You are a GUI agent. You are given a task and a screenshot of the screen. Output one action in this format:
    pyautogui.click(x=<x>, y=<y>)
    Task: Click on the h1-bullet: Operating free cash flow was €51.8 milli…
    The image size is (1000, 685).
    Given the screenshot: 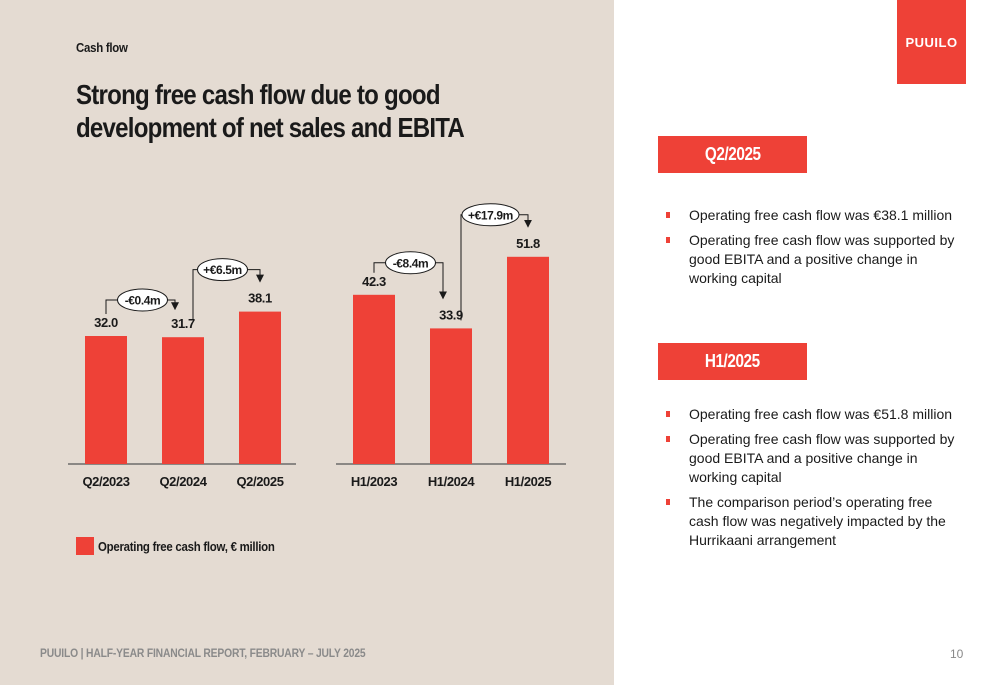 What is the action you would take?
    pyautogui.click(x=814, y=414)
    